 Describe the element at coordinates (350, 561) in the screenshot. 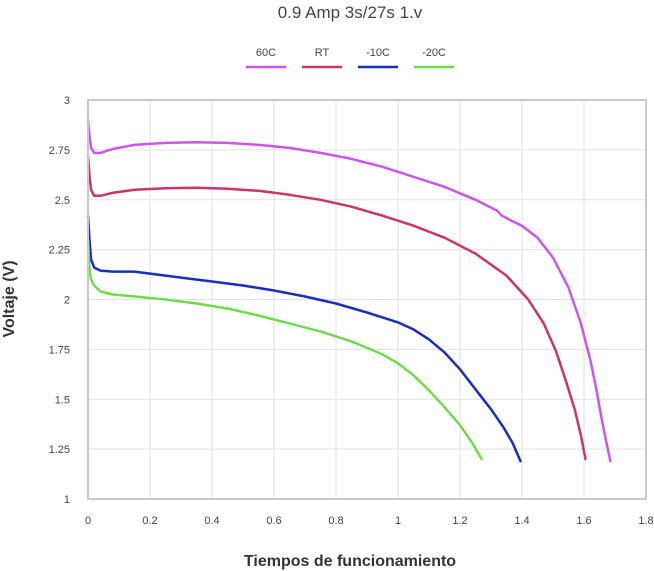

I see `x-axis-title: Tiempos de funcionamiento` at that location.